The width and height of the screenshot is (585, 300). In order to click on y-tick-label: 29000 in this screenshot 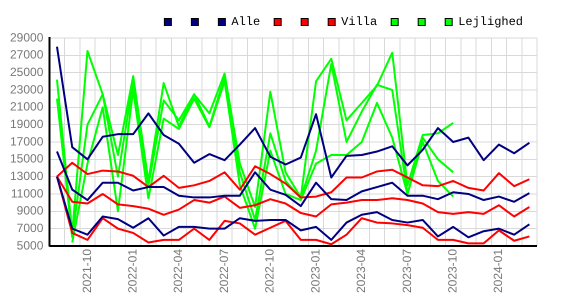, I will do `click(27, 37)`.